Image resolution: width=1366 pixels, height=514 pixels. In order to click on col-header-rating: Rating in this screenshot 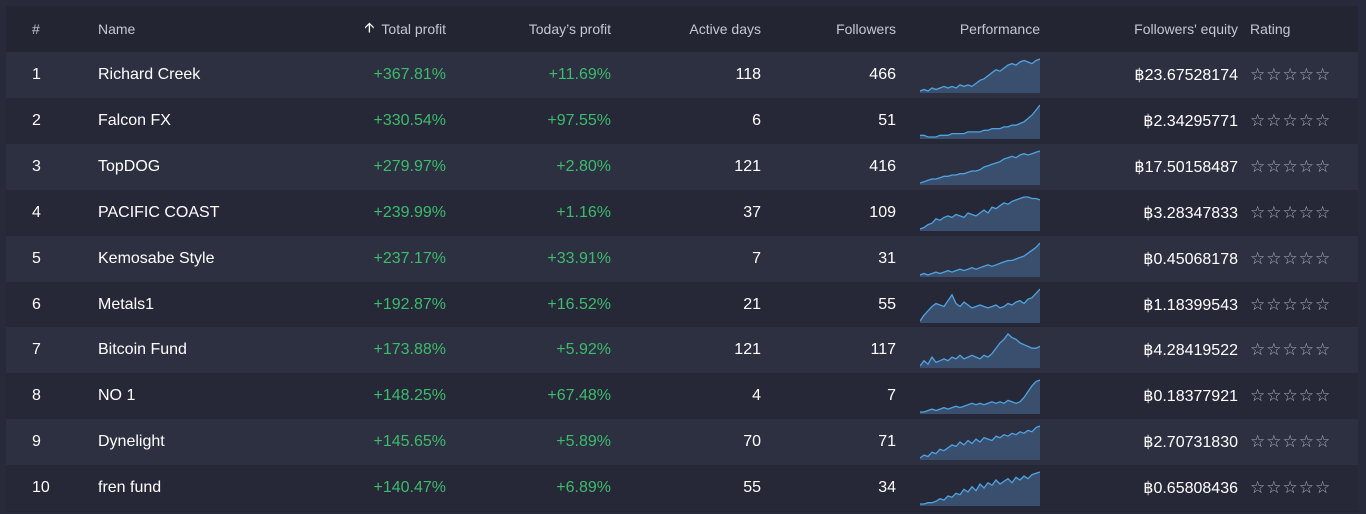, I will do `click(1270, 29)`.